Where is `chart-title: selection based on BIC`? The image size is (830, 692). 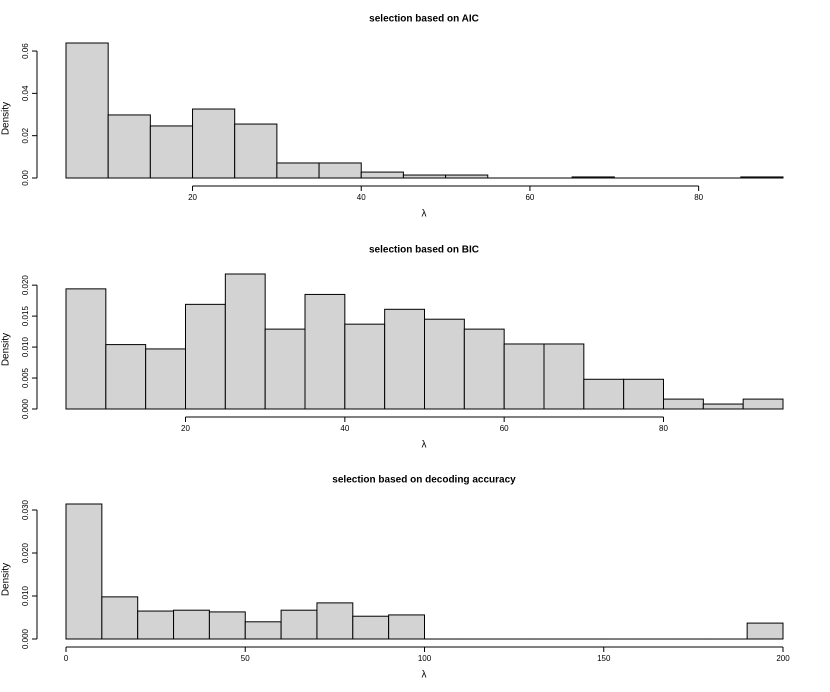 chart-title: selection based on BIC is located at coordinates (424, 250).